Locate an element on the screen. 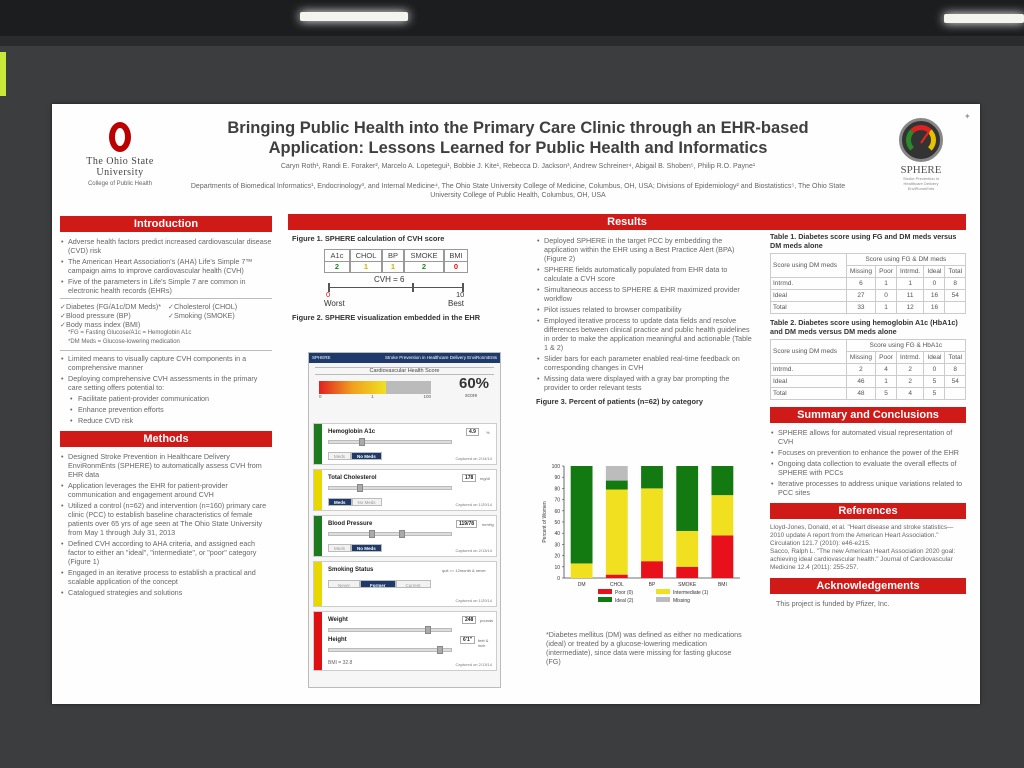 The height and width of the screenshot is (768, 1024). ehr-bp-value: 119/78 is located at coordinates (467, 524).